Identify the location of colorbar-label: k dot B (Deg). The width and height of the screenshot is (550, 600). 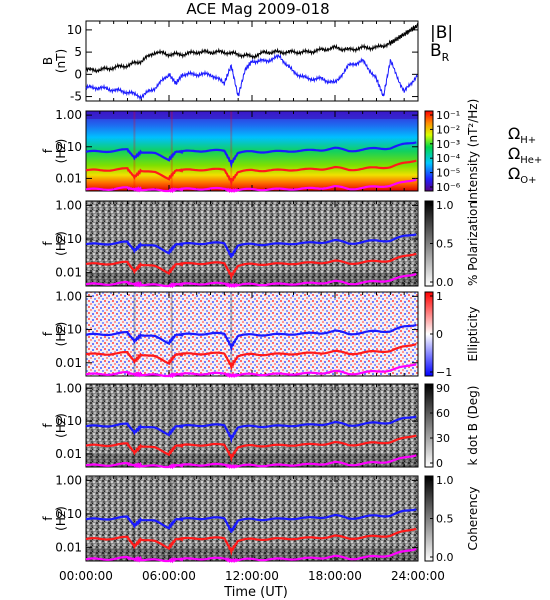
(473, 426).